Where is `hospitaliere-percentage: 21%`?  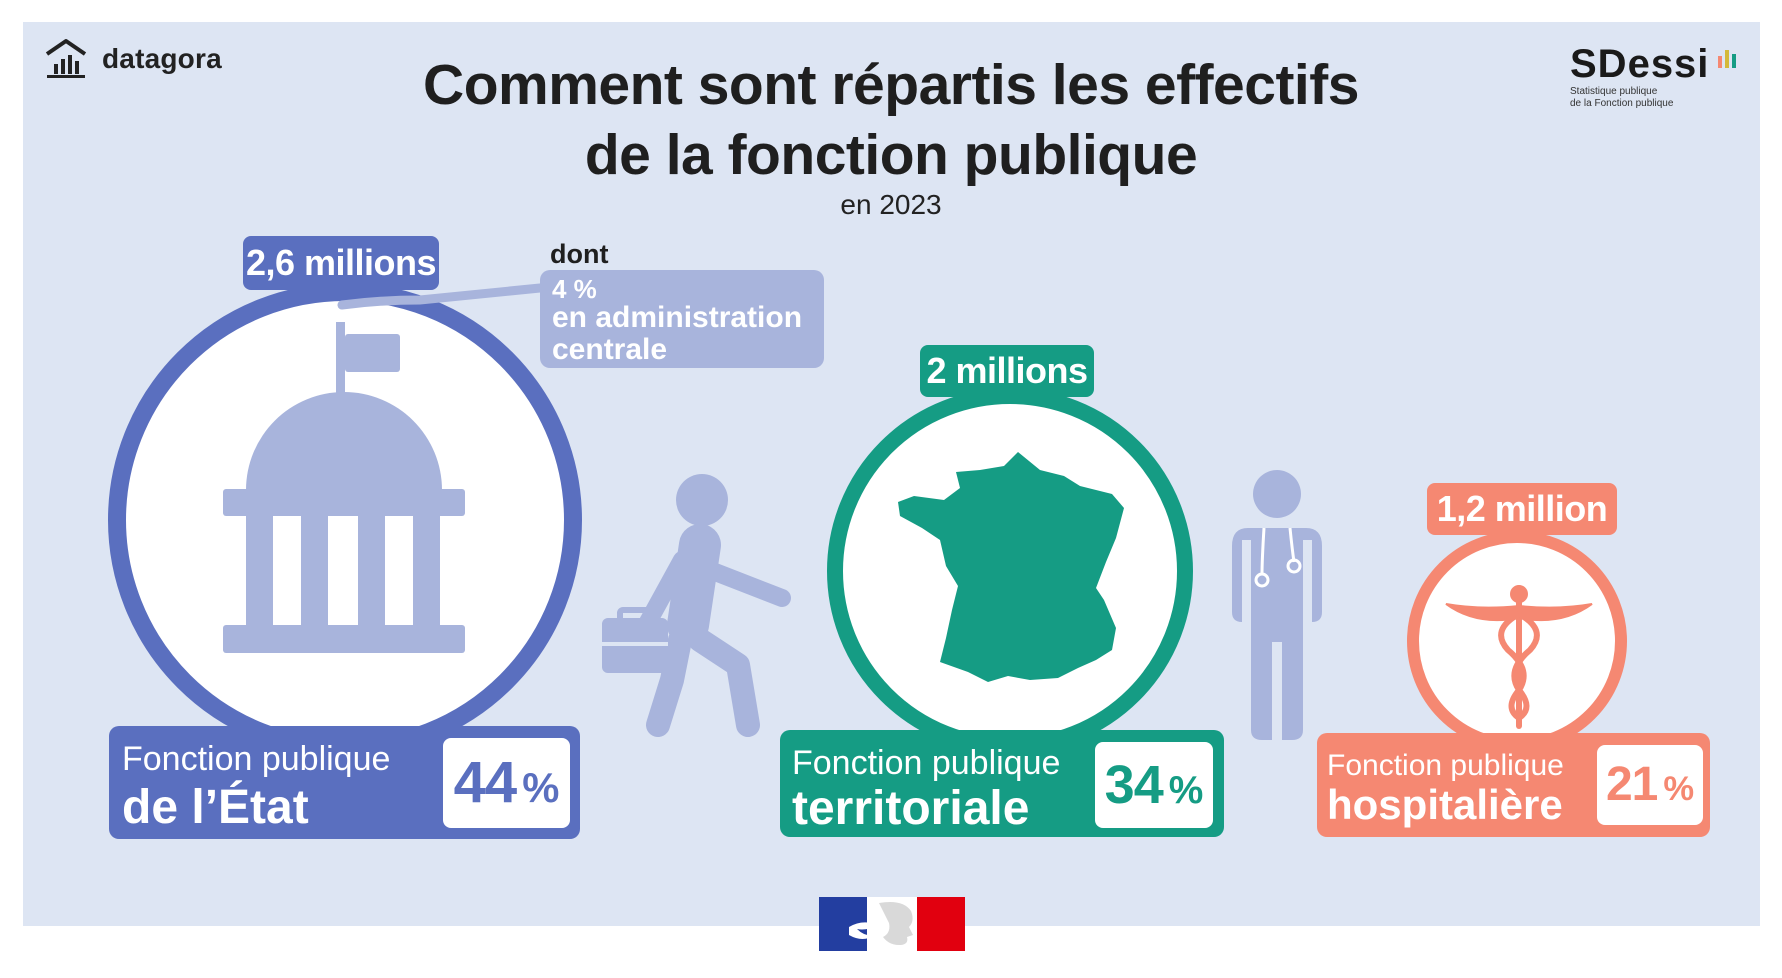
hospitaliere-percentage: 21% is located at coordinates (1650, 785).